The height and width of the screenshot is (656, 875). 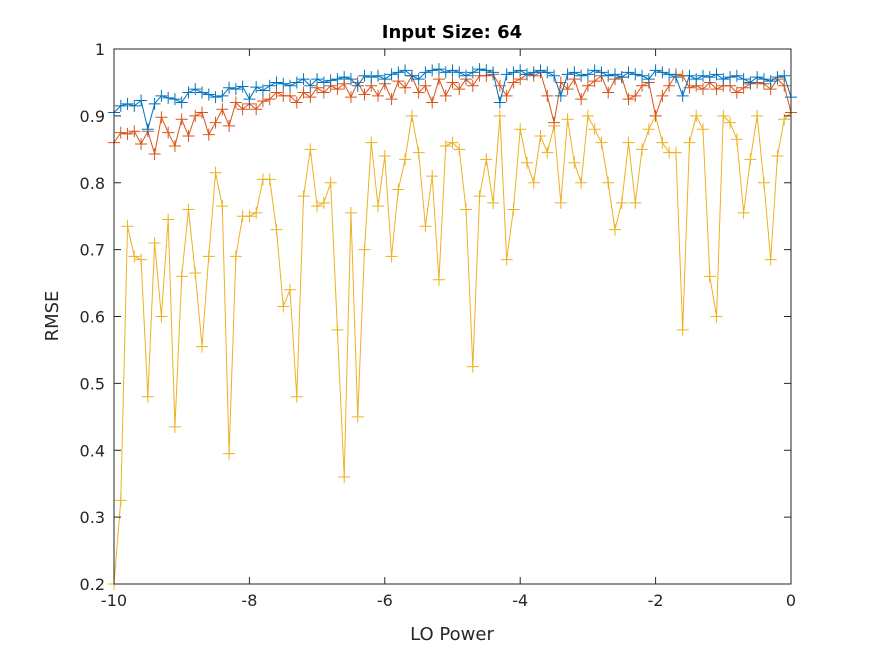 What do you see at coordinates (92, 450) in the screenshot?
I see `y-tick-label: 0.4` at bounding box center [92, 450].